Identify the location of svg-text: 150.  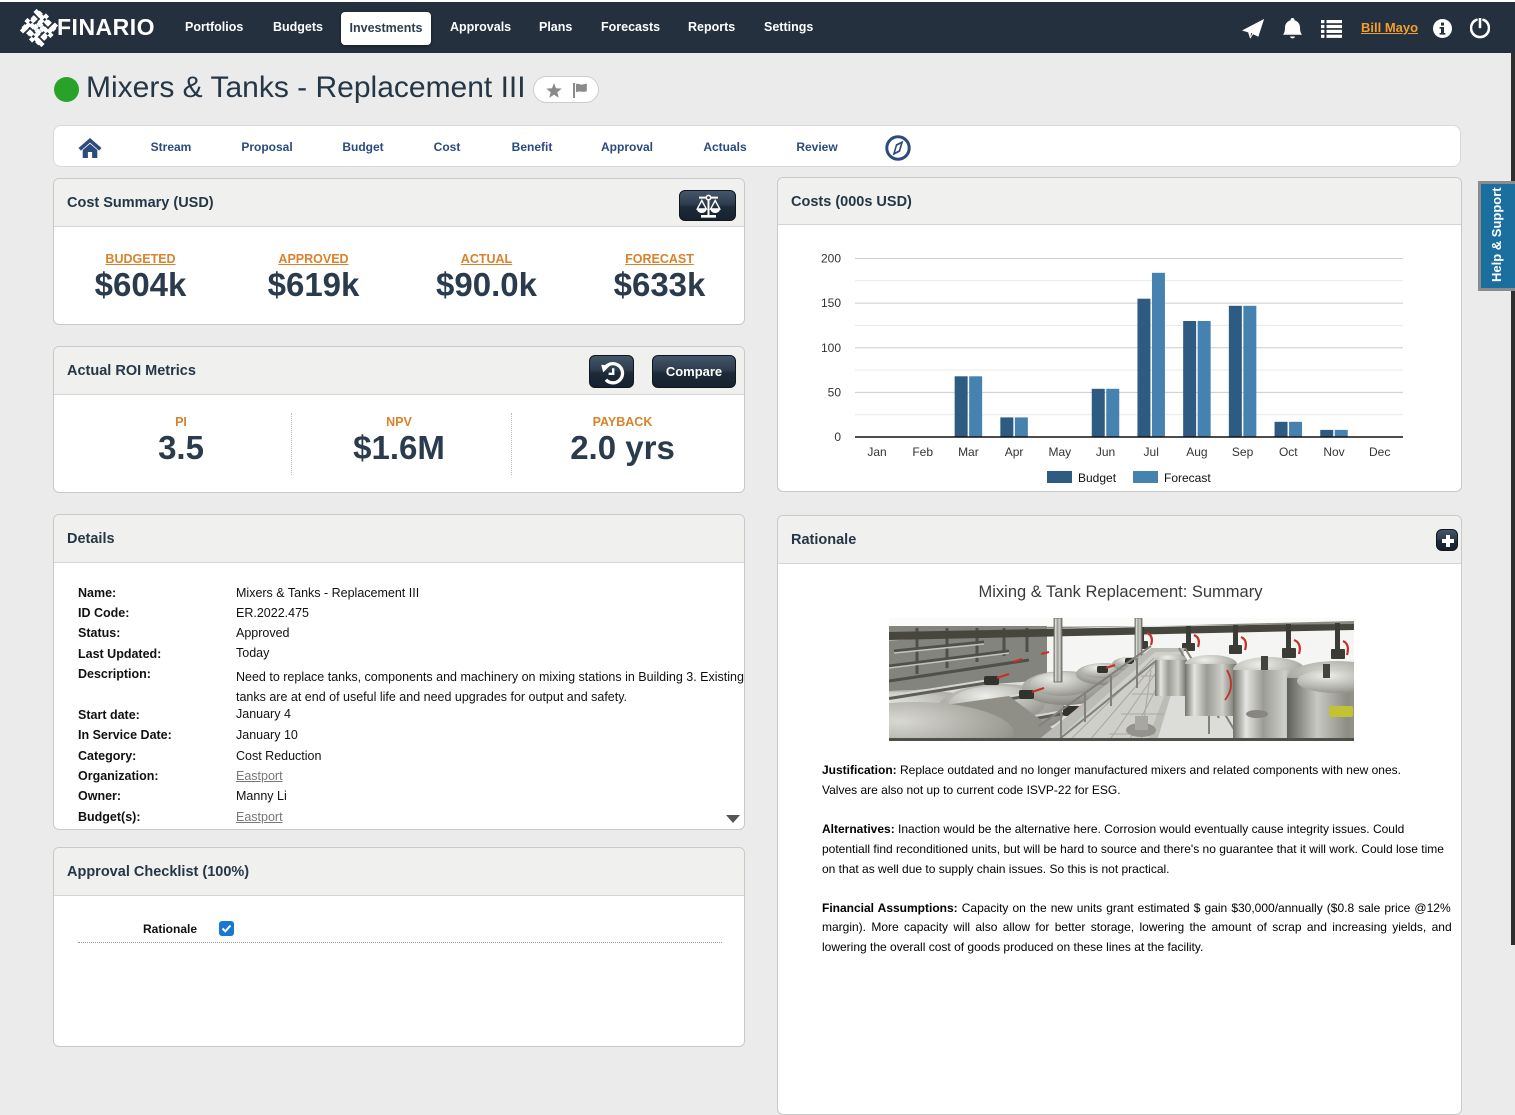
(831, 303).